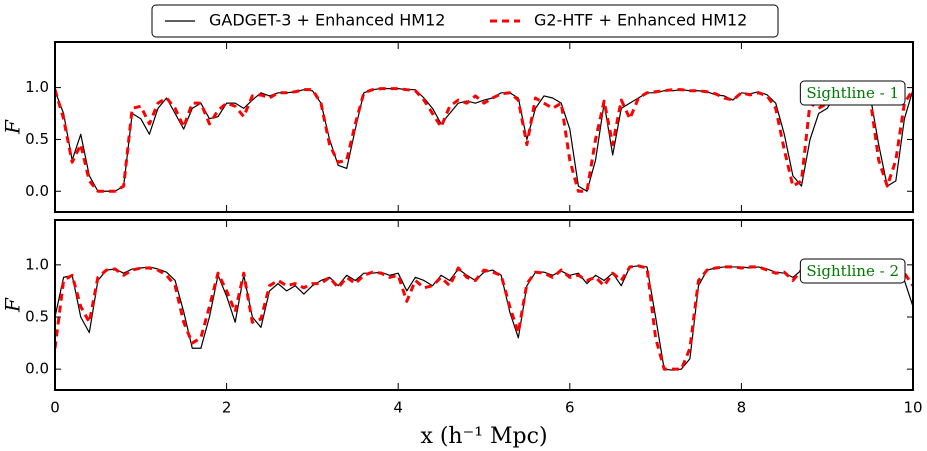 This screenshot has height=451, width=927. I want to click on x-tick-label: 10, so click(912, 408).